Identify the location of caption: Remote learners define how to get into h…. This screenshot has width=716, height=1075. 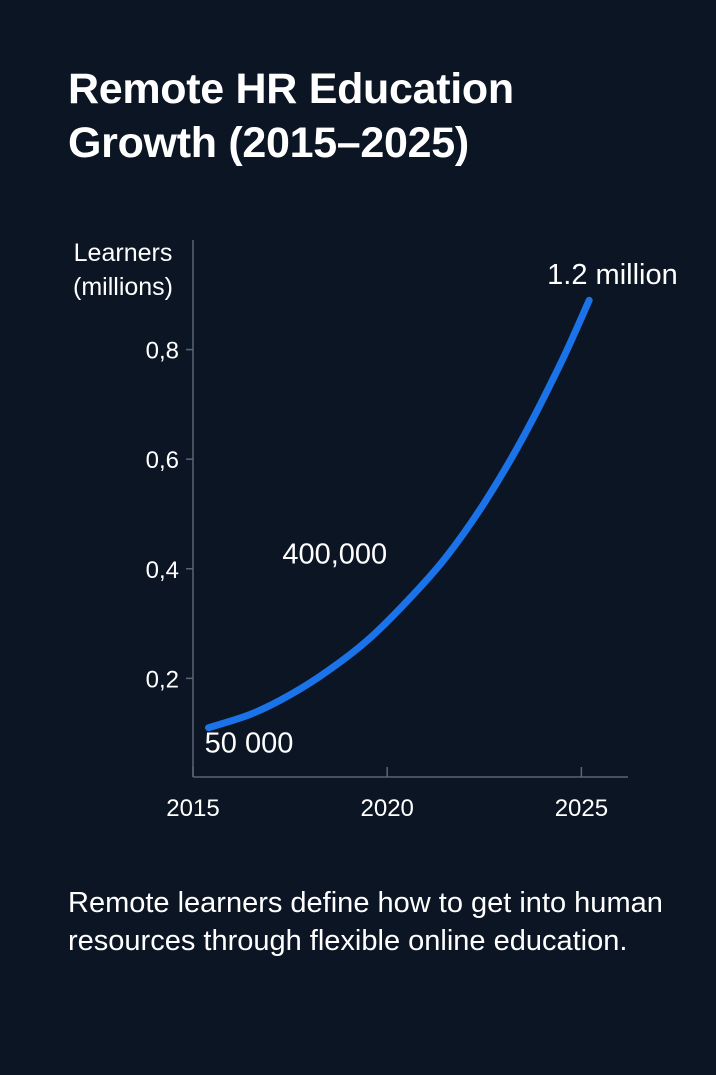
(365, 922).